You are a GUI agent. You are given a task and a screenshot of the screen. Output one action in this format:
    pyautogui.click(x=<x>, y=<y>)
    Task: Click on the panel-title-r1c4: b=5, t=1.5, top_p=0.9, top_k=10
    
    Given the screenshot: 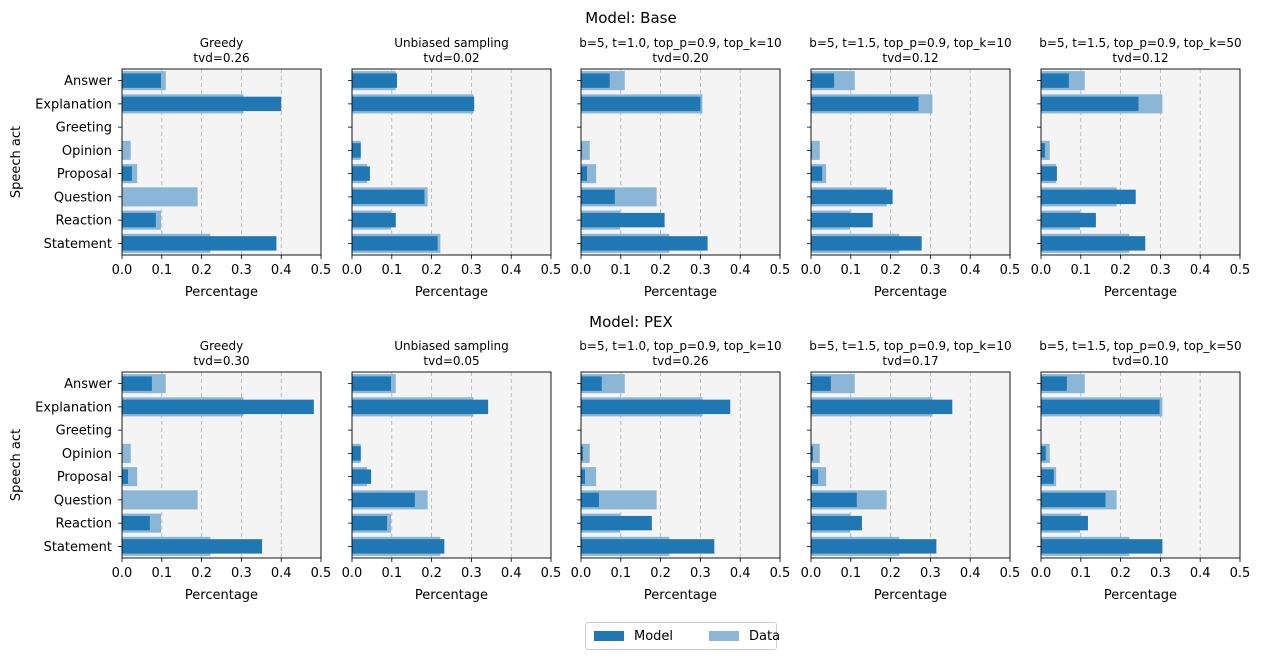 What is the action you would take?
    pyautogui.click(x=910, y=43)
    